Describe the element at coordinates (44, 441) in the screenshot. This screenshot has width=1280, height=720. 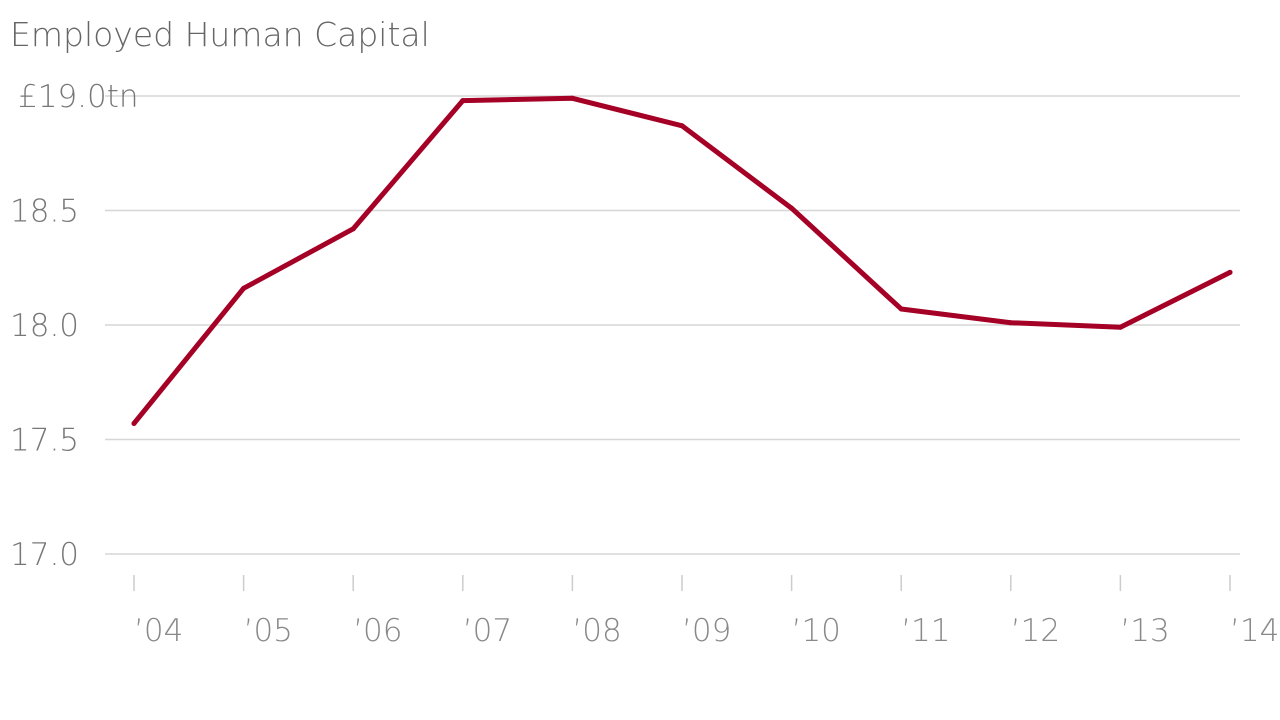
I see `y-tick-label: 17.5` at that location.